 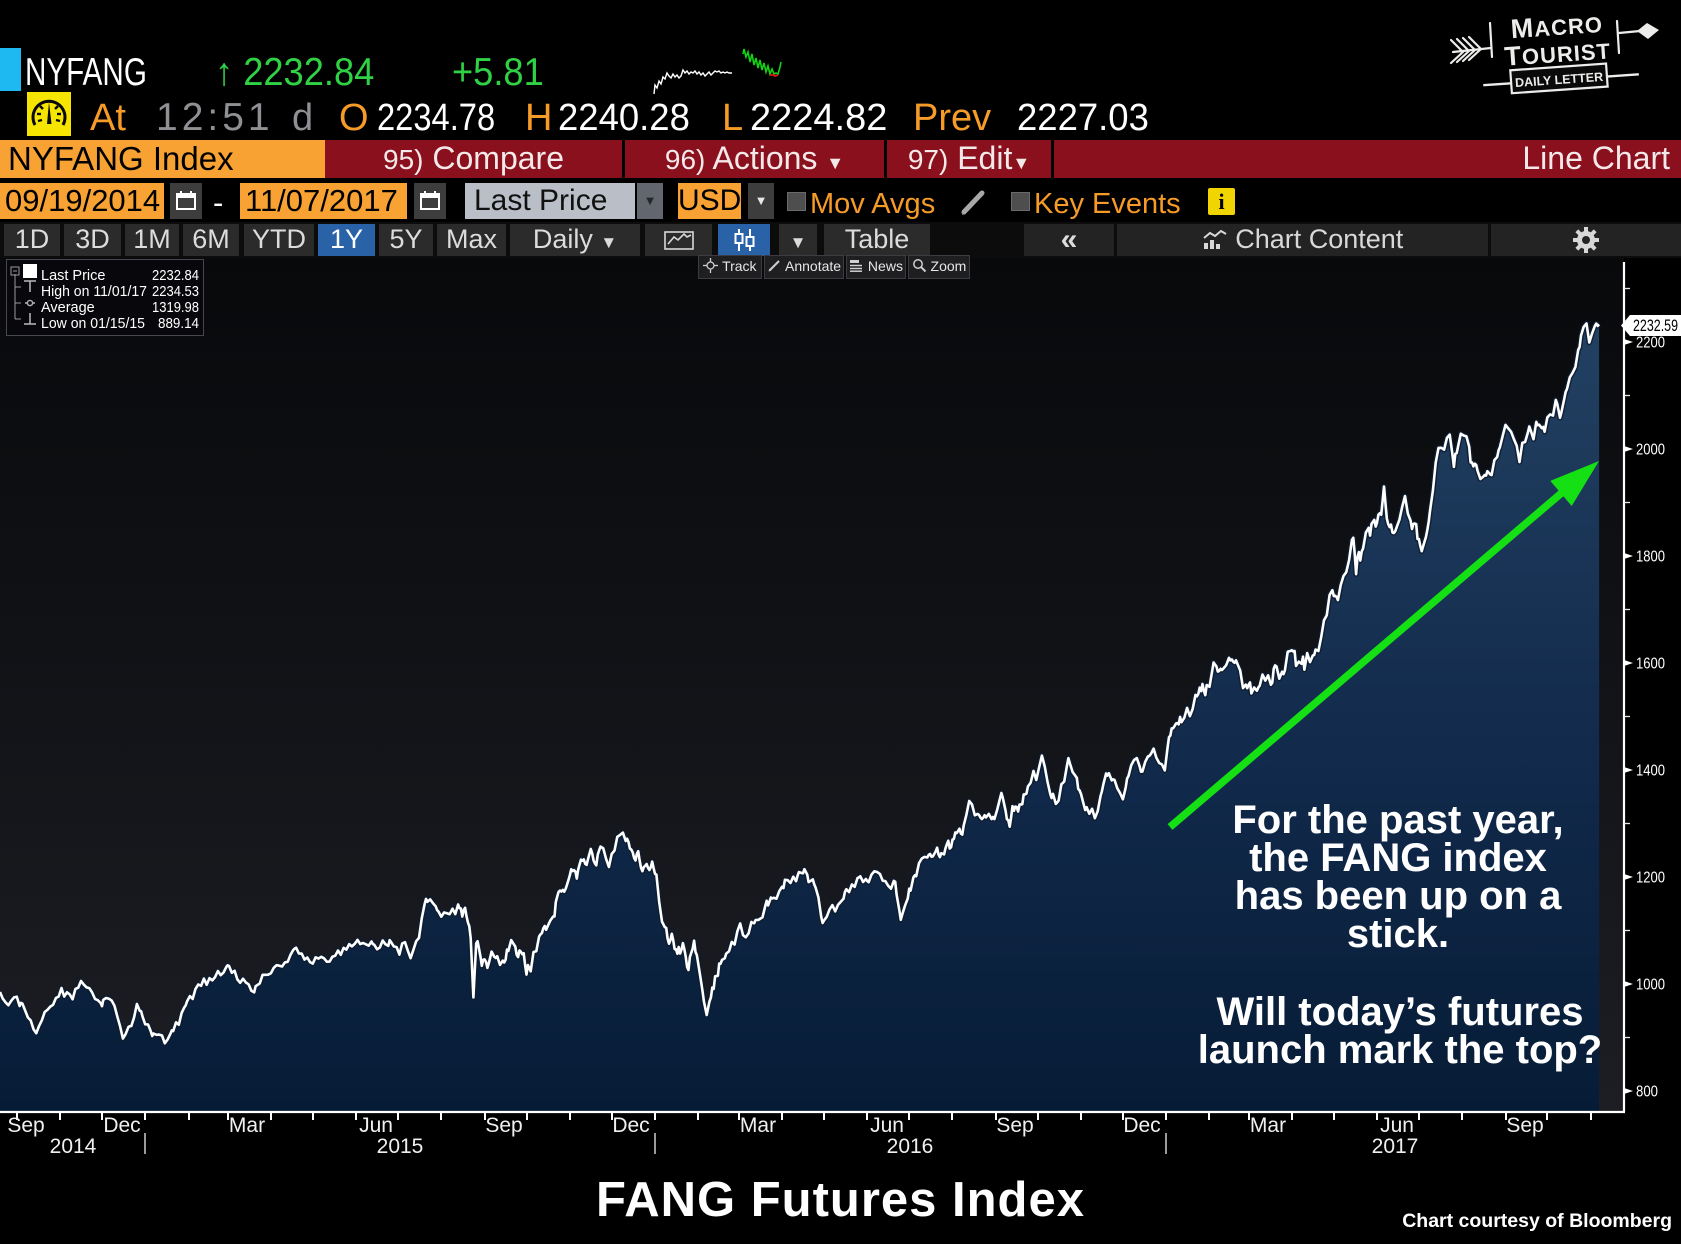 I want to click on svg-text: 2232.59, so click(x=1655, y=326).